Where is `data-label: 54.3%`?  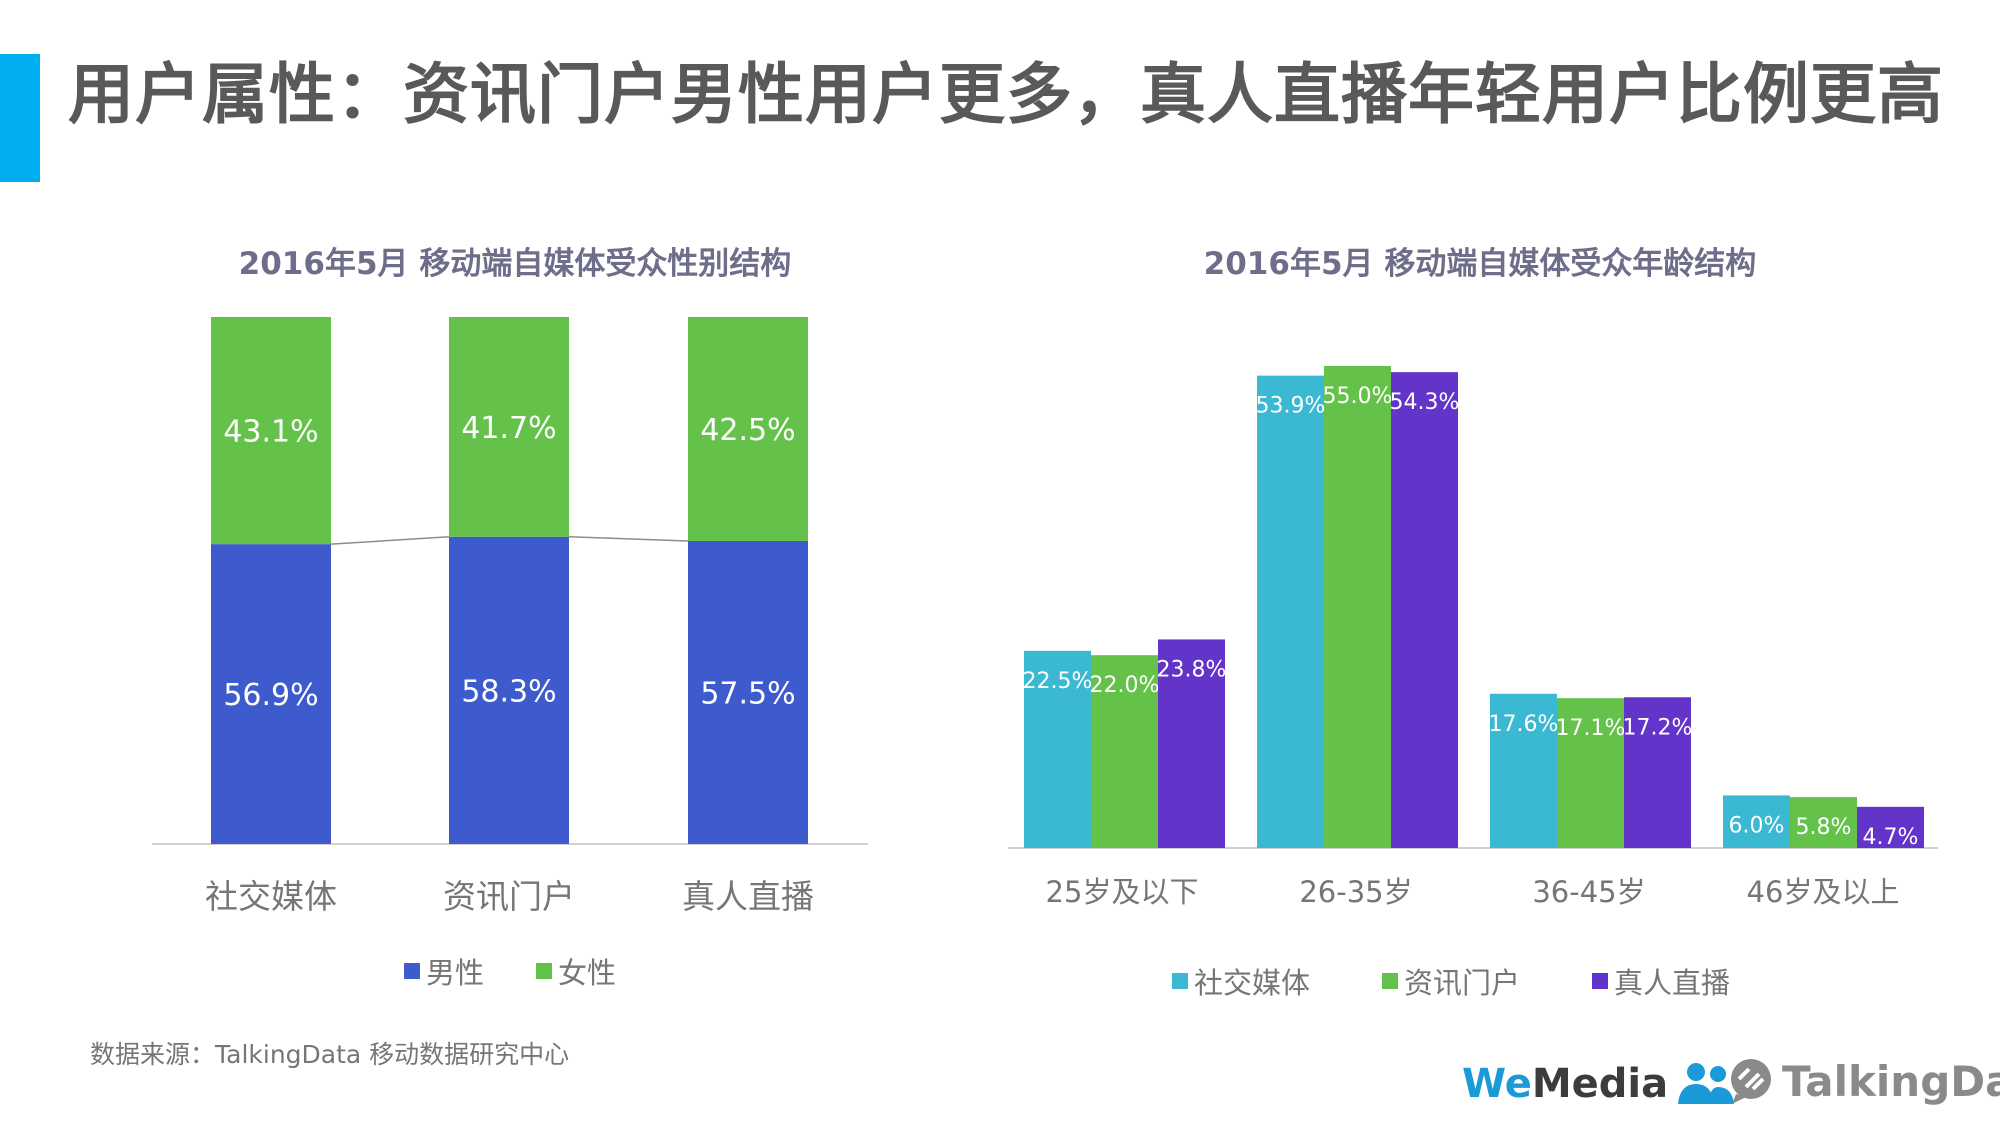 data-label: 54.3% is located at coordinates (1425, 402).